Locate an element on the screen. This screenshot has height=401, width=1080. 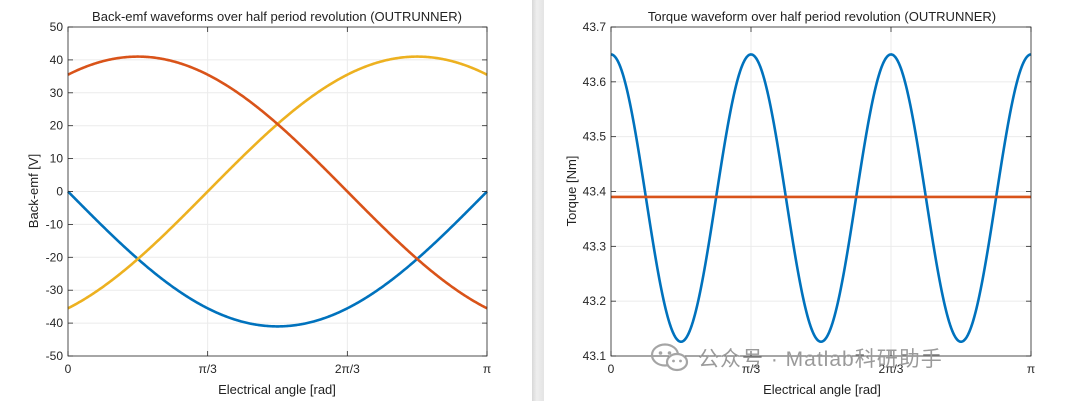
y-tick-label: 43.7 is located at coordinates (595, 27).